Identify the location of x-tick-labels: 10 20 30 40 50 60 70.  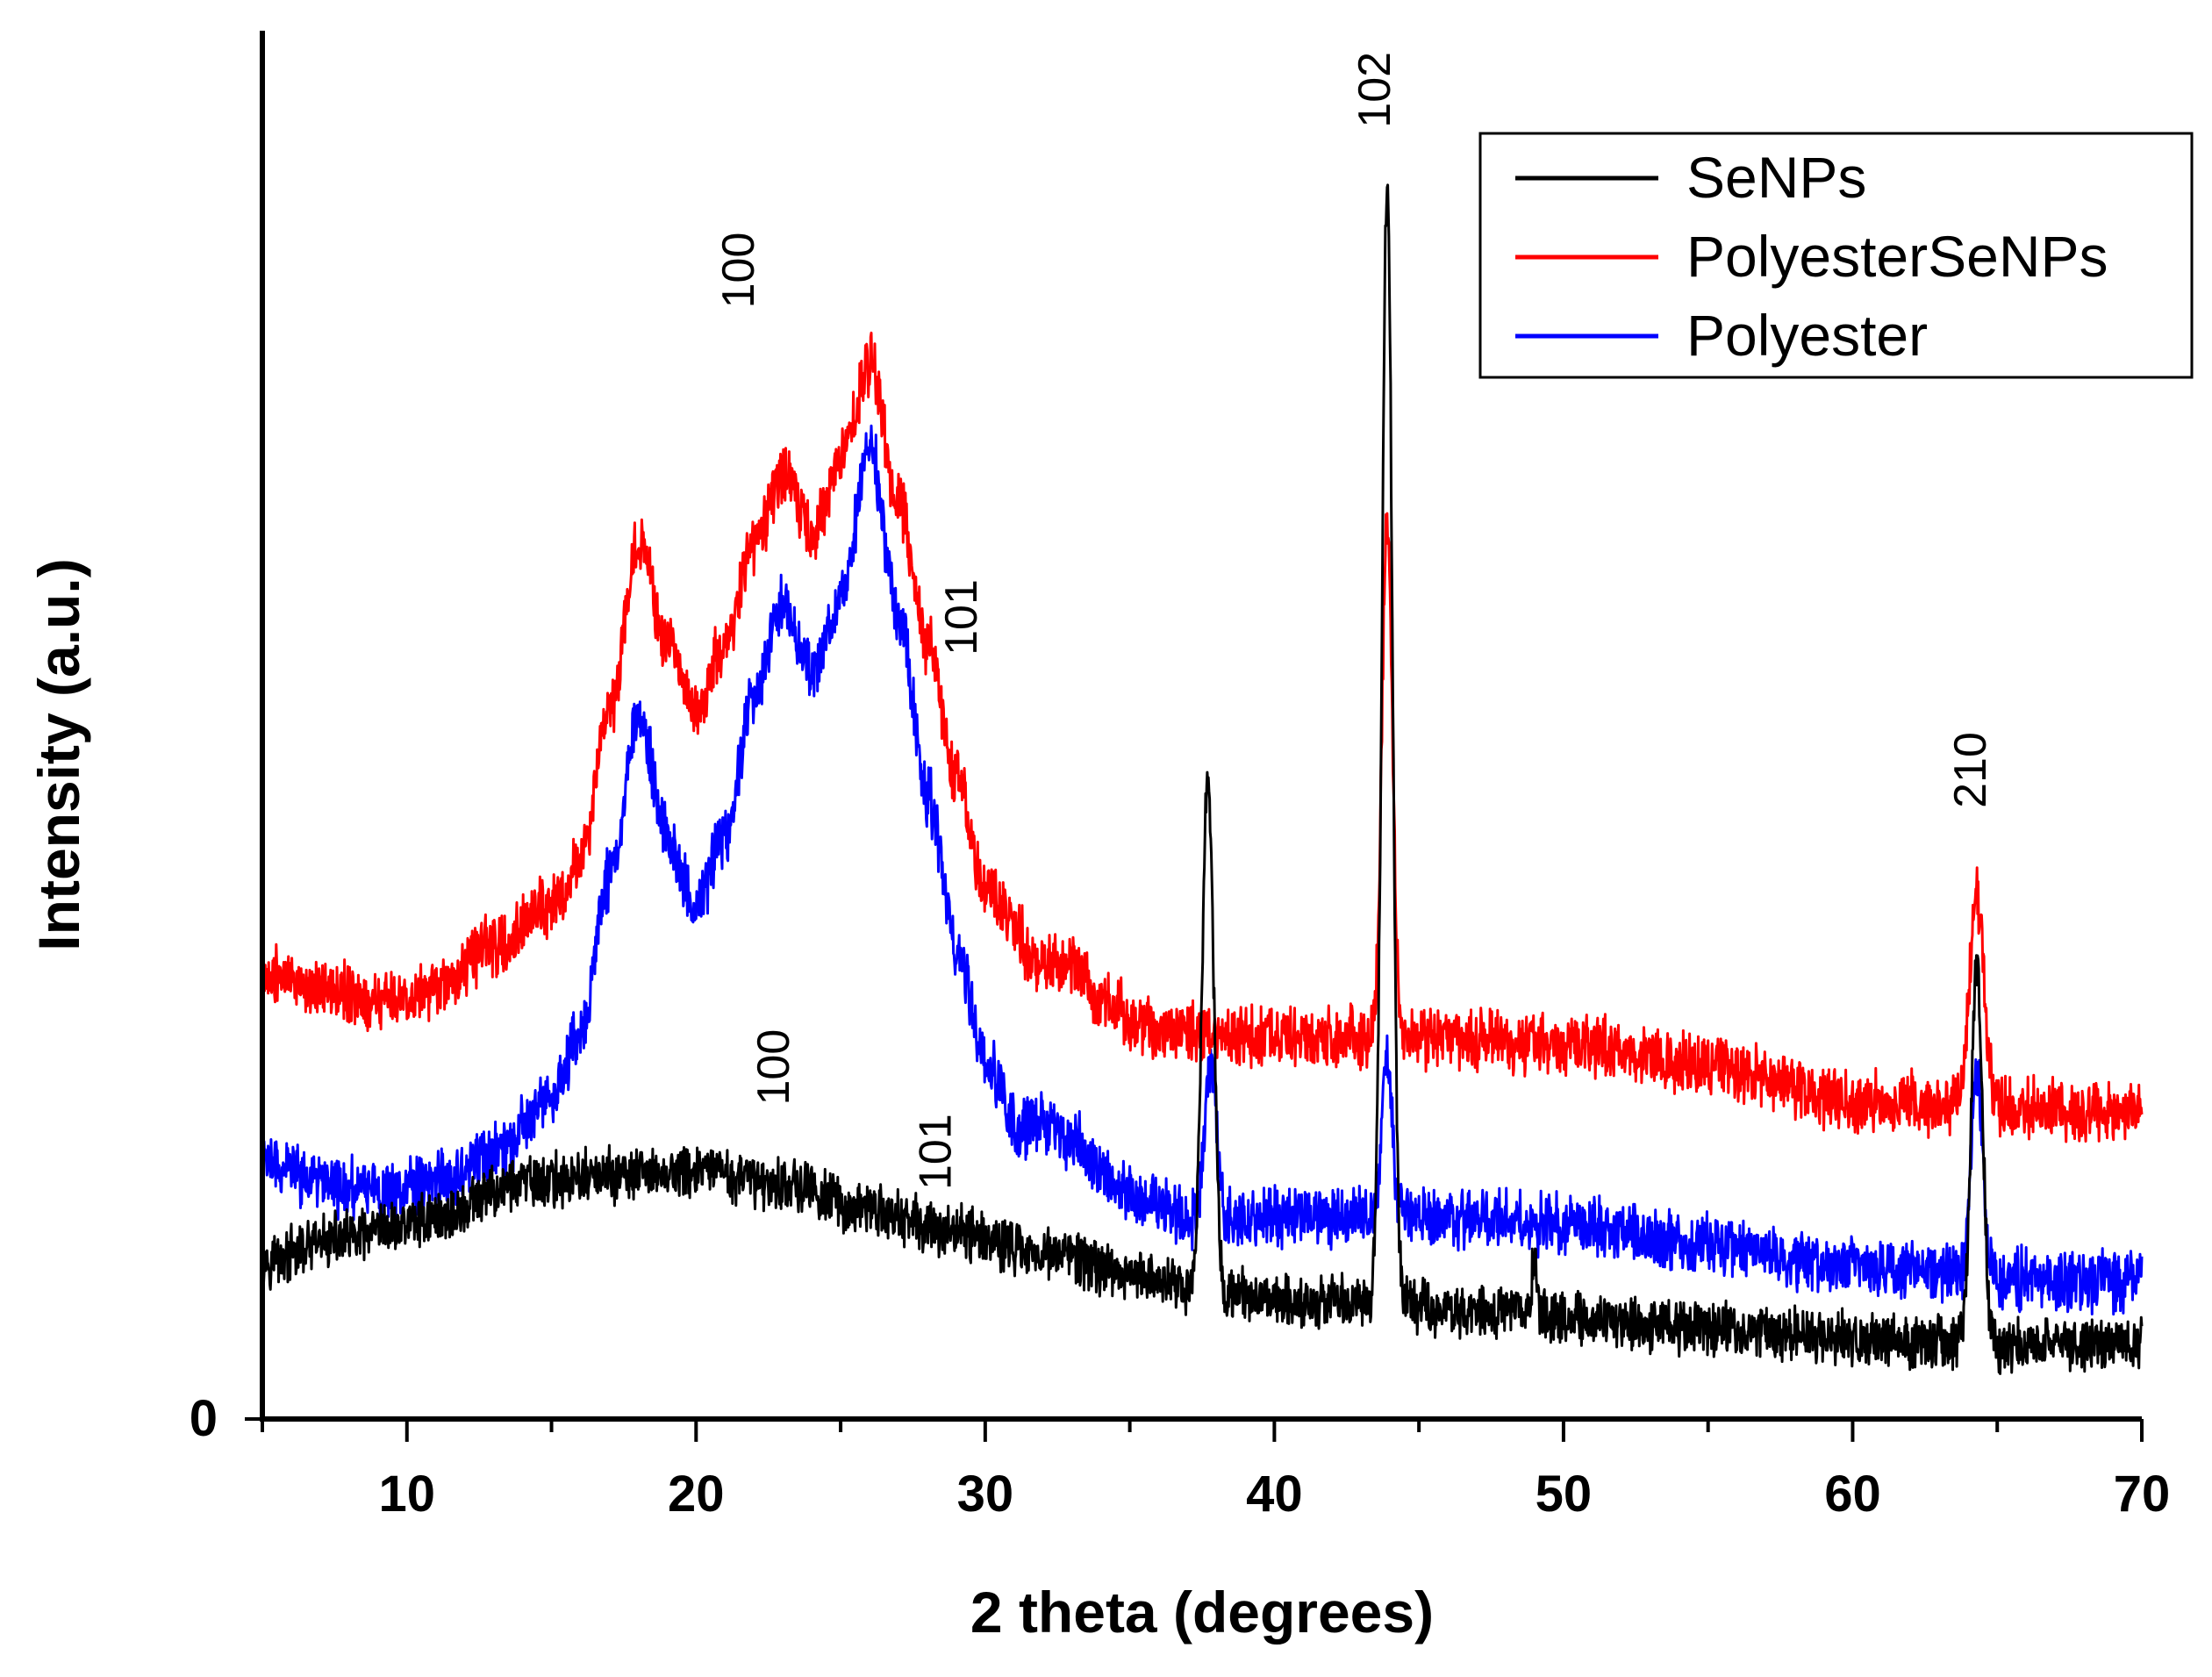
(1275, 1494).